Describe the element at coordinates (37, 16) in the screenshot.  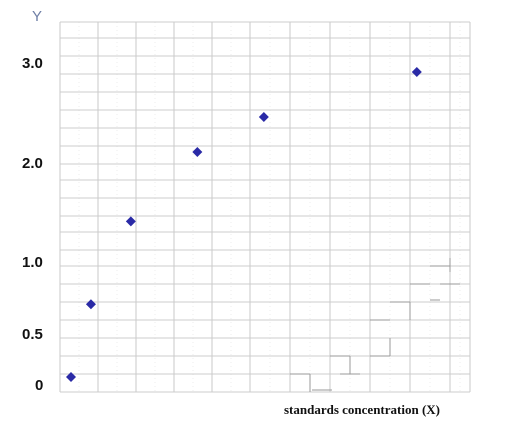
I see `y-axis-letter: Y` at that location.